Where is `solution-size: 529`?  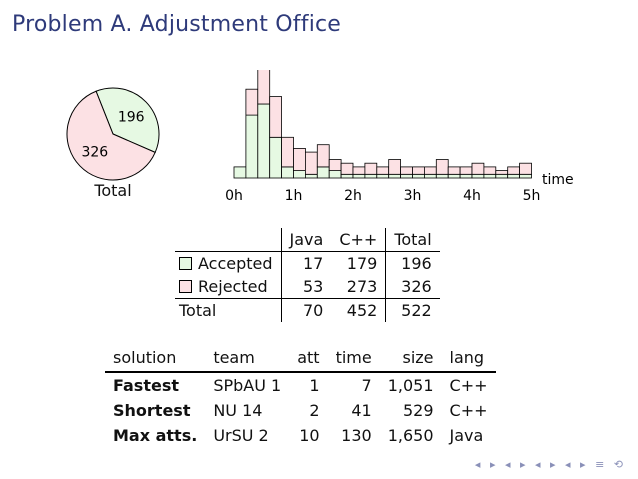 solution-size: 529 is located at coordinates (418, 410).